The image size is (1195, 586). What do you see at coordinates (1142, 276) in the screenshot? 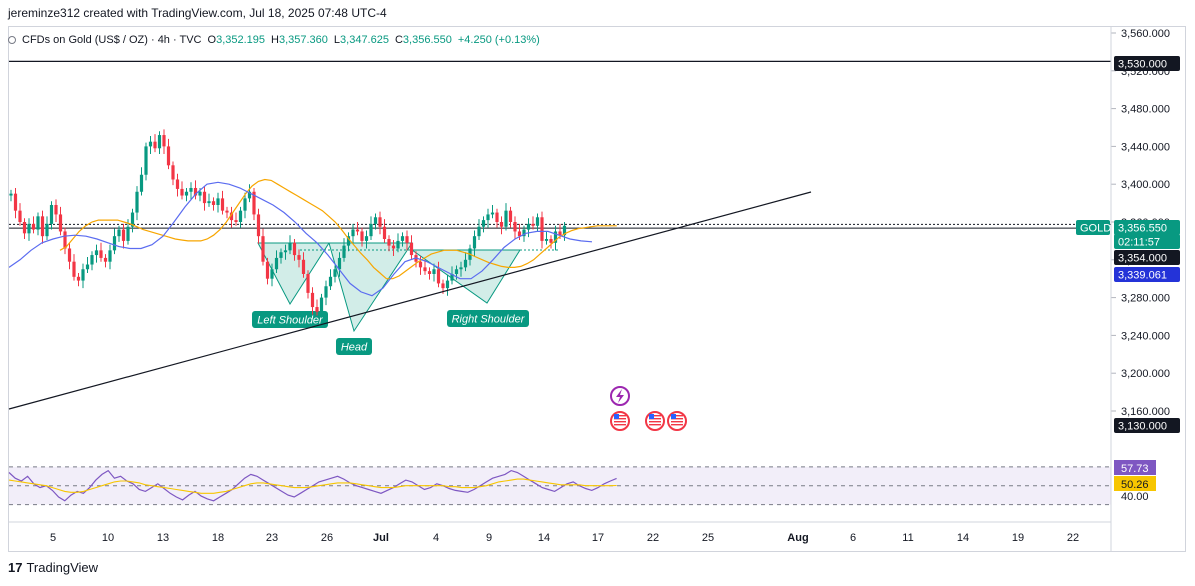
I see `price-label-text: 3,339.061` at bounding box center [1142, 276].